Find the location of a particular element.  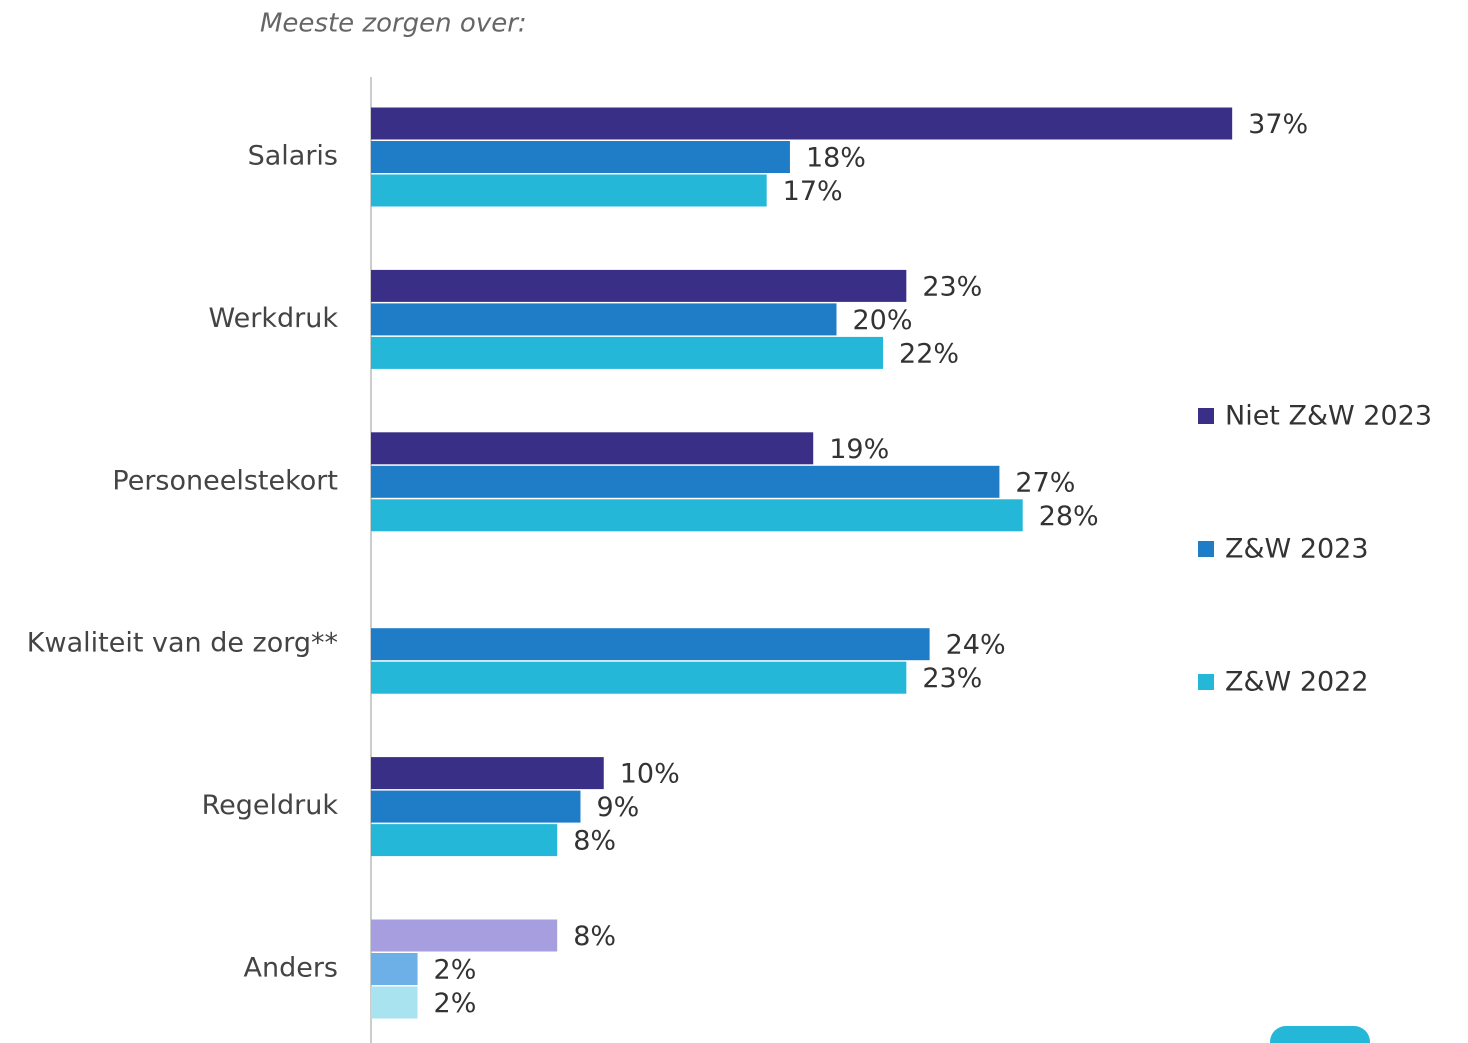

legend-label: Z&W 2023 is located at coordinates (1297, 549).